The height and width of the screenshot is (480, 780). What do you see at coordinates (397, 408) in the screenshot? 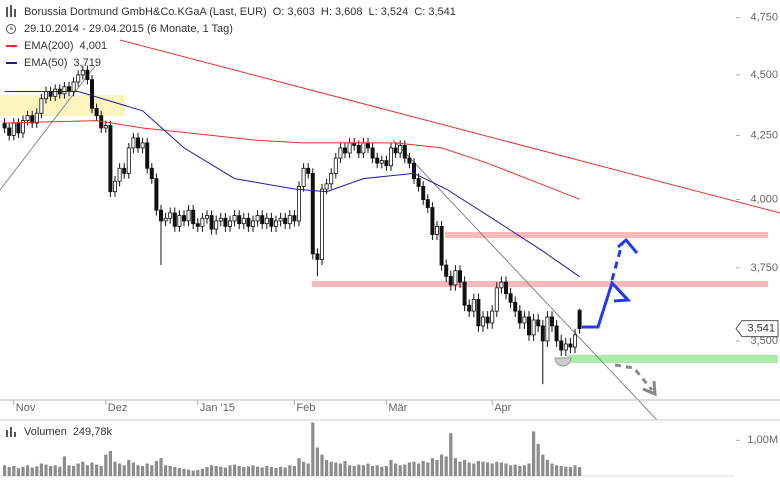
I see `x-tick-label: Mär` at bounding box center [397, 408].